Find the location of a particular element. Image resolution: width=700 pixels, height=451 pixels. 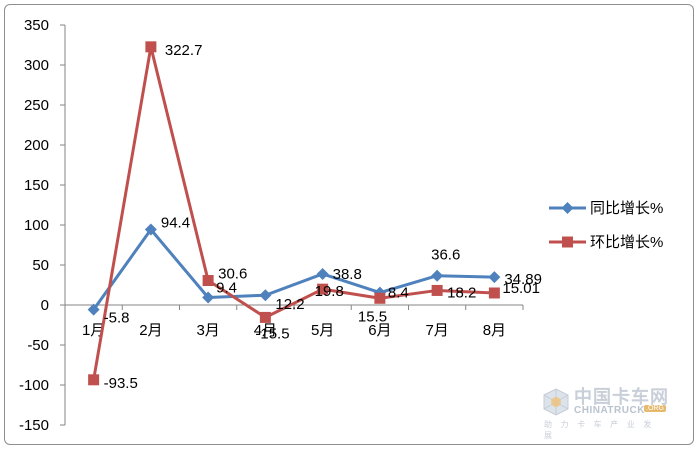

y-tick-labels: 350 300 250 200 150 100 50 0 -50 -100 -150 is located at coordinates (34, 225).